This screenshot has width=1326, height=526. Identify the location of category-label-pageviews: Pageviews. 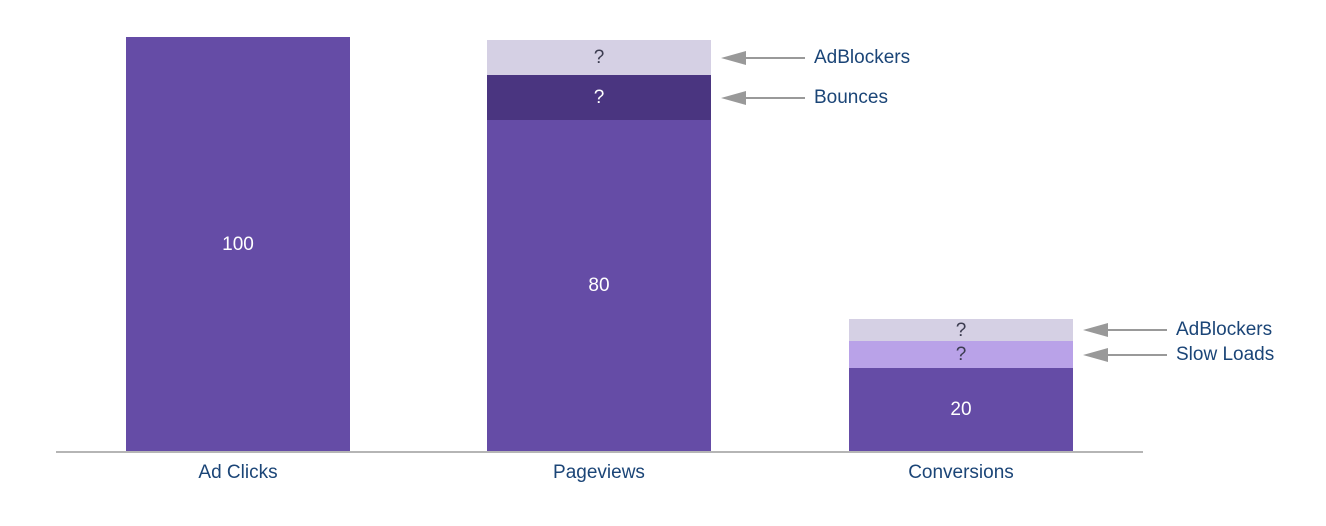
(599, 472).